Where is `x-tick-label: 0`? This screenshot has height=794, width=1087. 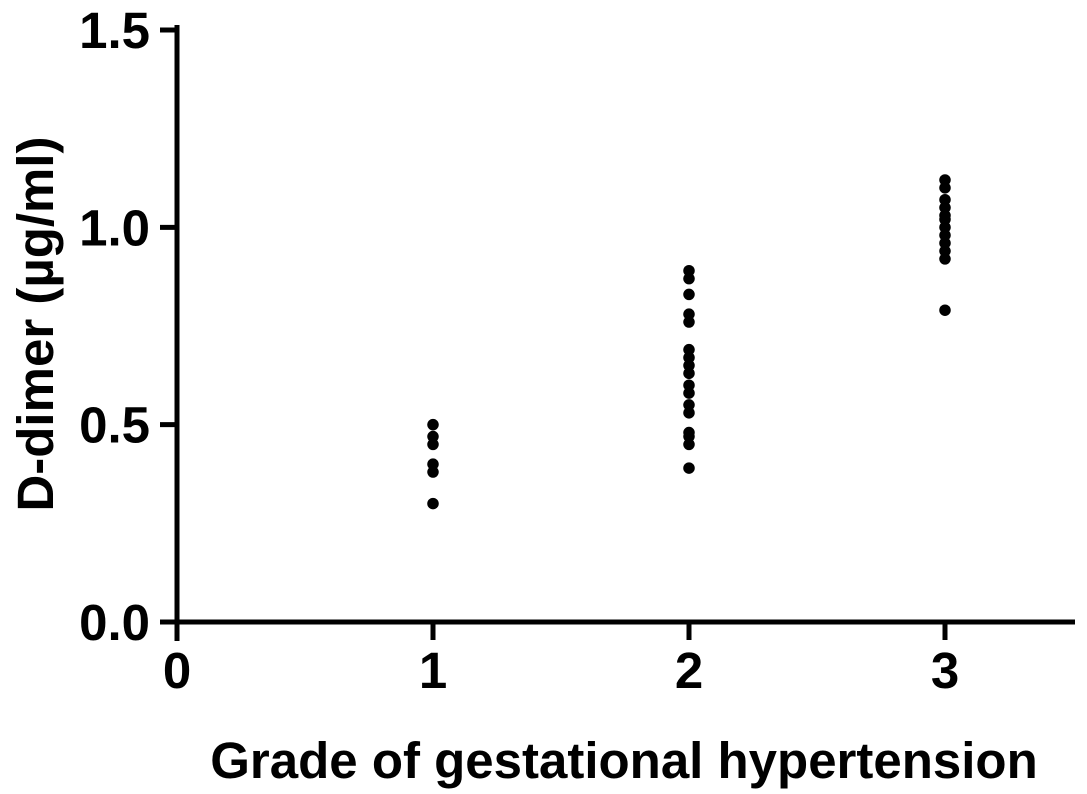 x-tick-label: 0 is located at coordinates (177, 670).